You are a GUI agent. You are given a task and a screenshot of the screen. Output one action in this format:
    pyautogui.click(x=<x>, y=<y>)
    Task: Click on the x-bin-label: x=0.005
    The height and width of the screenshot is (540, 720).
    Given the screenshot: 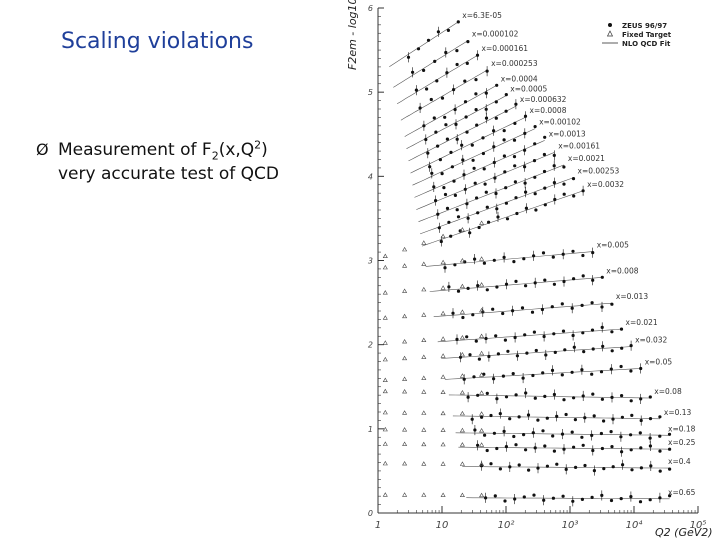 What is the action you would take?
    pyautogui.click(x=613, y=245)
    